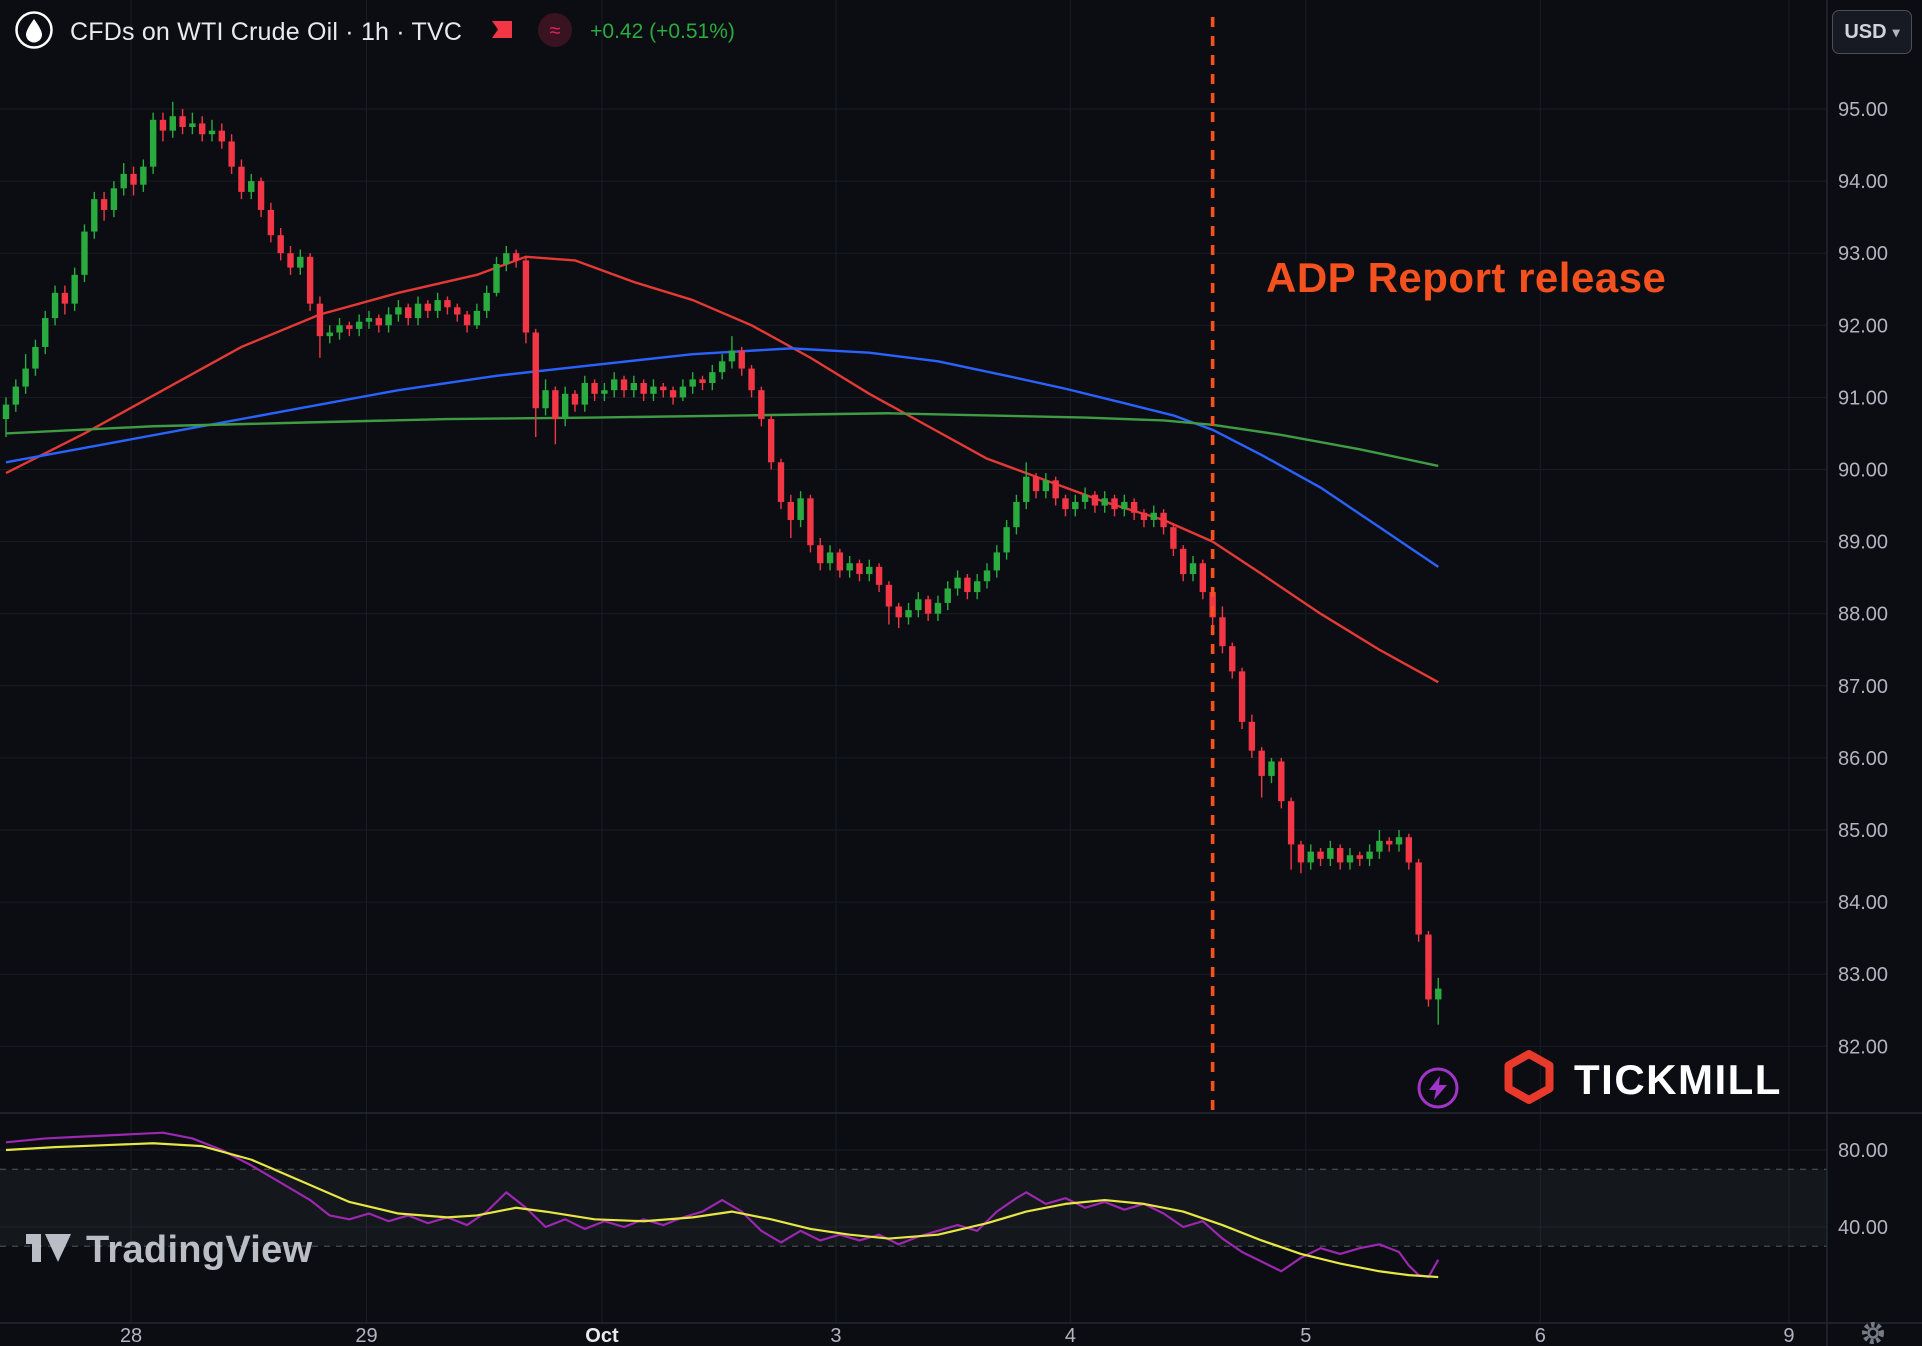 The height and width of the screenshot is (1346, 1922). What do you see at coordinates (1863, 975) in the screenshot?
I see `price-tick-label: 83.00` at bounding box center [1863, 975].